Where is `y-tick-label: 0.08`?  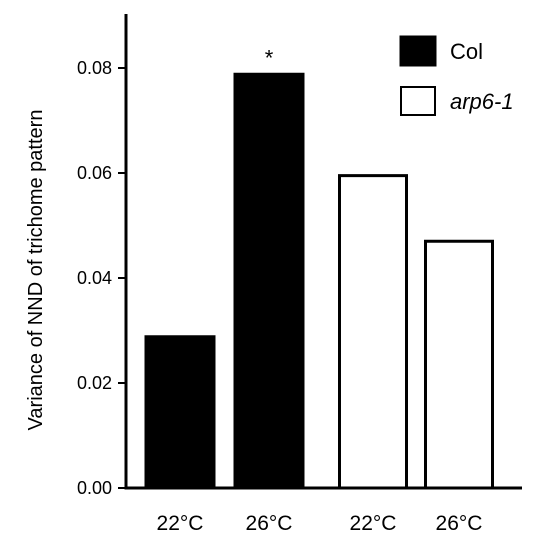
y-tick-label: 0.08 is located at coordinates (94, 68).